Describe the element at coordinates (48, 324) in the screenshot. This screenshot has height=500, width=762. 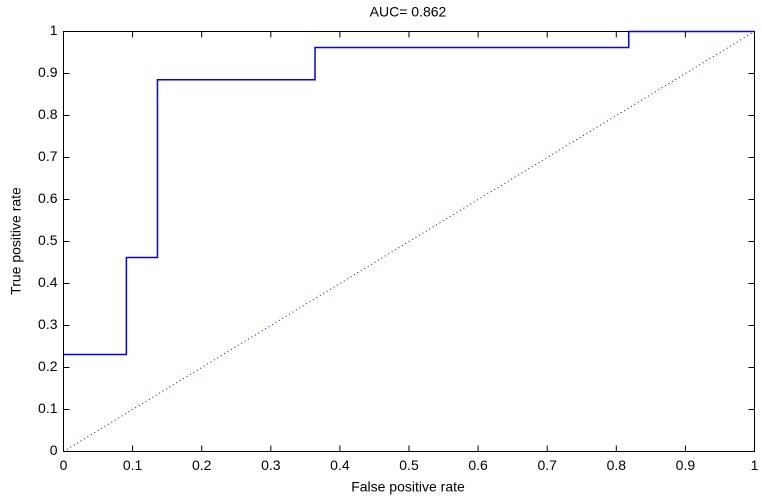
I see `y-tick-label: 0.3` at that location.